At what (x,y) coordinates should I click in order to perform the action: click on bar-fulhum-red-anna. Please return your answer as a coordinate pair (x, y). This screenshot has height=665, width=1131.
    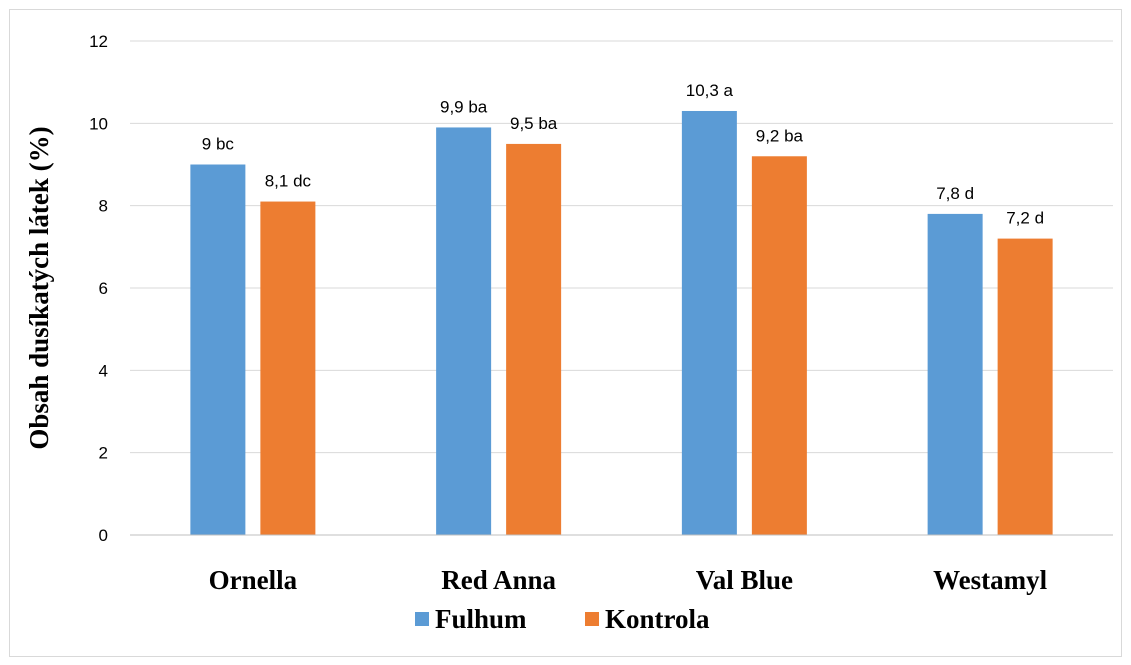
    Looking at the image, I should click on (464, 331).